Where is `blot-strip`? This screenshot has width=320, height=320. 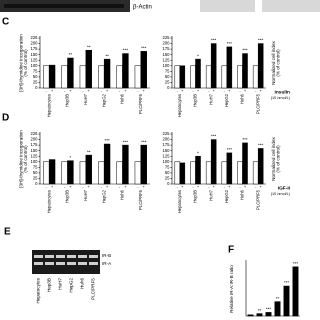
blot-strip is located at coordinates (227, 6).